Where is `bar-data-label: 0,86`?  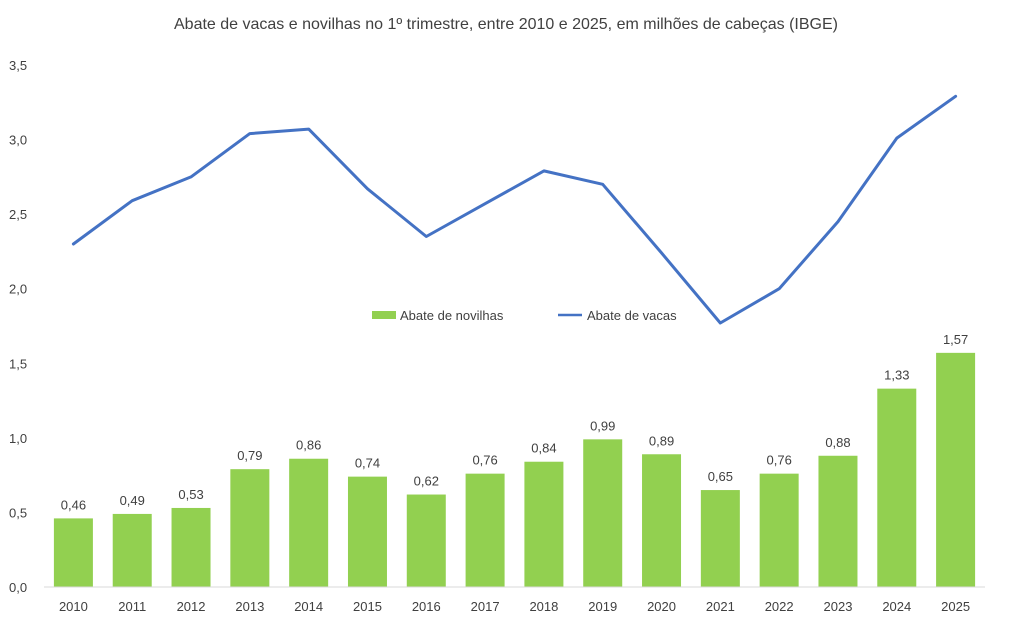
bar-data-label: 0,86 is located at coordinates (308, 445).